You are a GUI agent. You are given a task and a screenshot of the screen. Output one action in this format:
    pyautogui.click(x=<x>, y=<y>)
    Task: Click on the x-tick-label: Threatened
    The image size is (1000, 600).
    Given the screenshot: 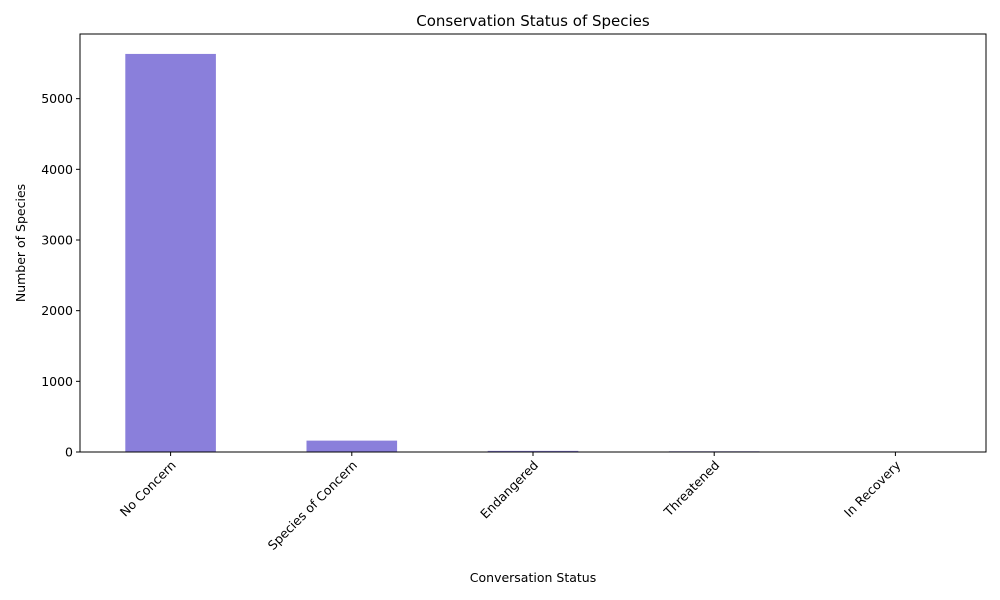 What is the action you would take?
    pyautogui.click(x=691, y=489)
    